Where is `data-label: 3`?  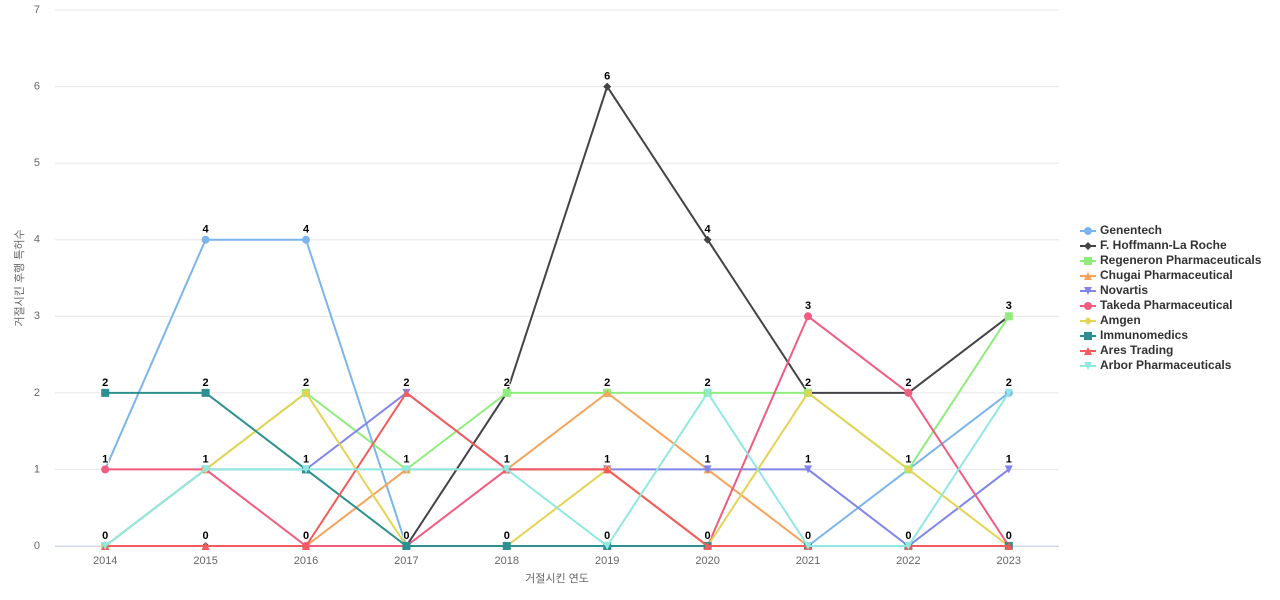
data-label: 3 is located at coordinates (1009, 306).